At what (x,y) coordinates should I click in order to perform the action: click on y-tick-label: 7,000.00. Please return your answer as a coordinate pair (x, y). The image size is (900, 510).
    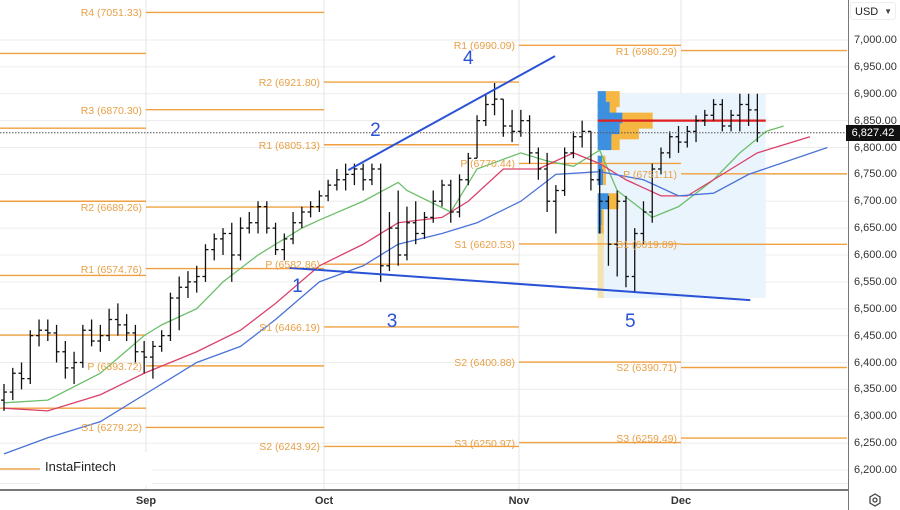
    Looking at the image, I should click on (875, 40).